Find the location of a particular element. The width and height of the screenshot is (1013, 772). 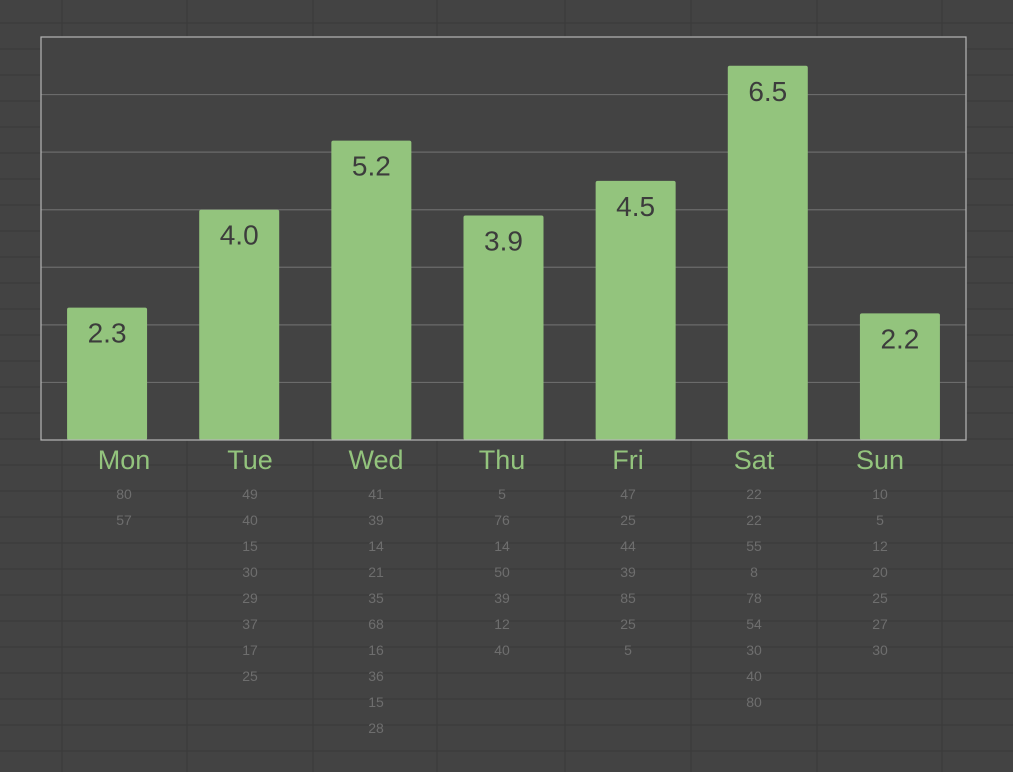

sheet-cell: 78 is located at coordinates (754, 598).